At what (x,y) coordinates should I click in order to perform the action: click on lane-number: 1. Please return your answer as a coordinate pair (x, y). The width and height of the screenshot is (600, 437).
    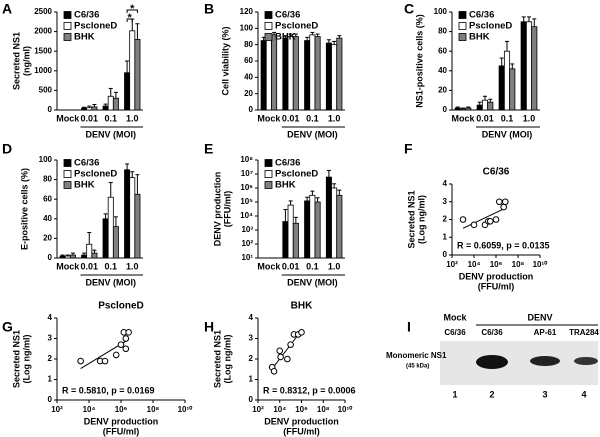
    Looking at the image, I should click on (454, 394).